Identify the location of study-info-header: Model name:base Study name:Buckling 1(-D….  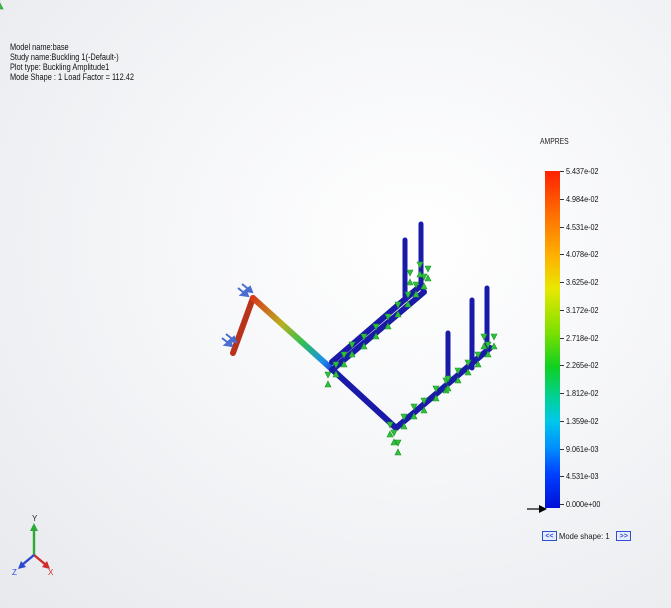
(72, 62).